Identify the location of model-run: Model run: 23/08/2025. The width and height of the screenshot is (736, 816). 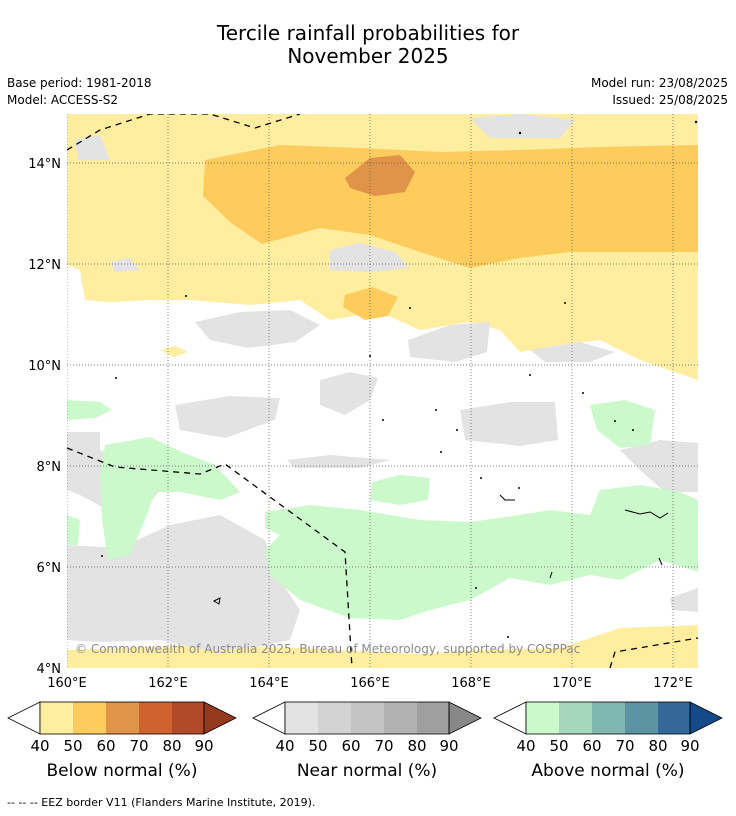
(659, 83).